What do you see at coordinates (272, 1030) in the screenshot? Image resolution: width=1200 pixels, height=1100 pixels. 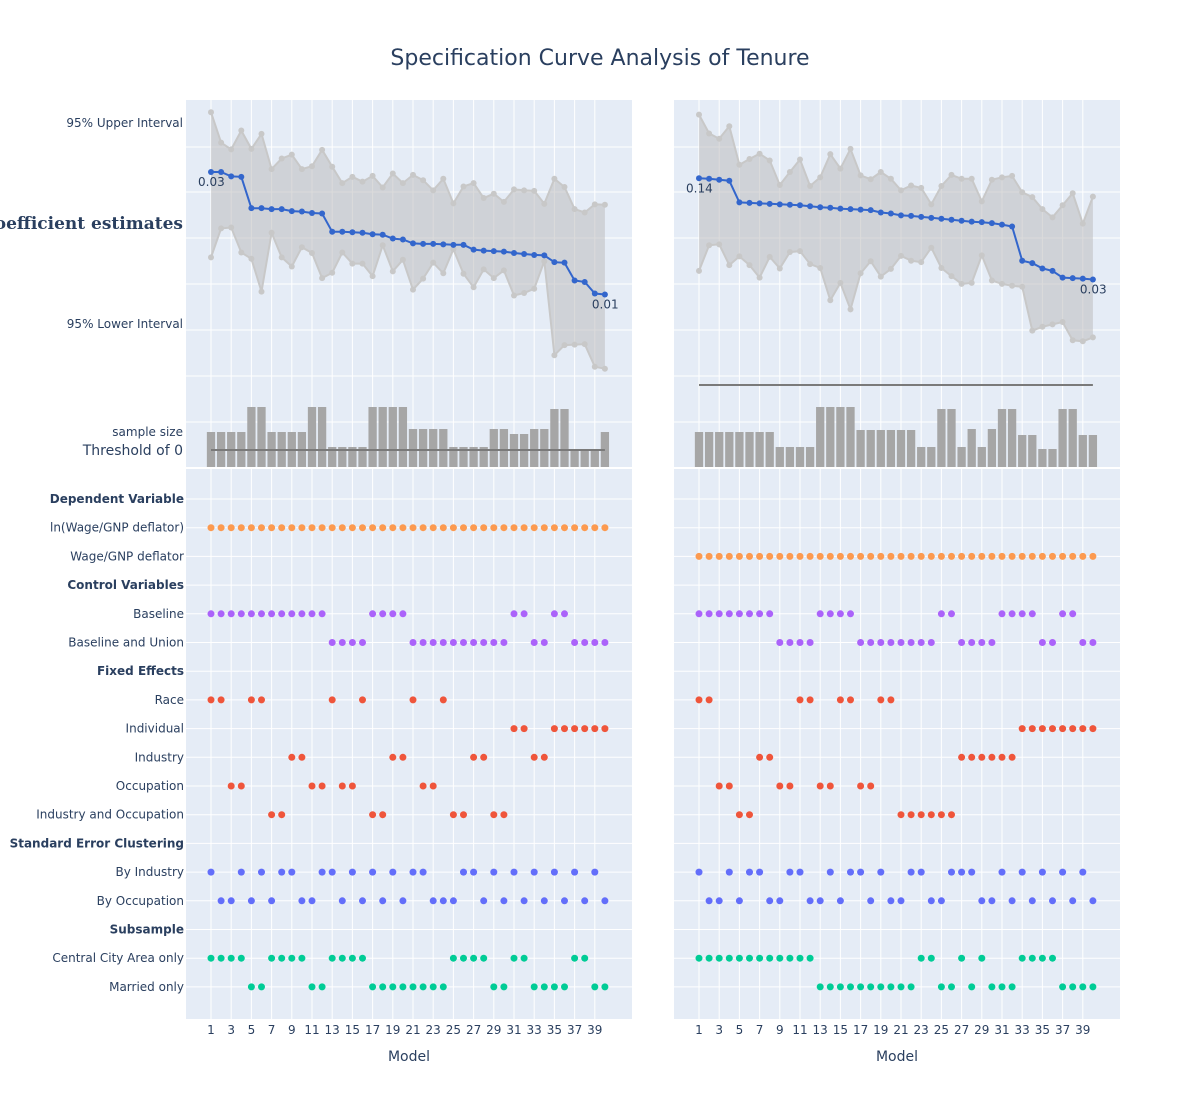 I see `x-tick-label: 7` at bounding box center [272, 1030].